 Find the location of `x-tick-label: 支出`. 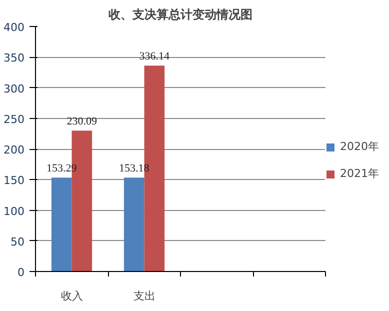

x-tick-label: 支出 is located at coordinates (144, 296).